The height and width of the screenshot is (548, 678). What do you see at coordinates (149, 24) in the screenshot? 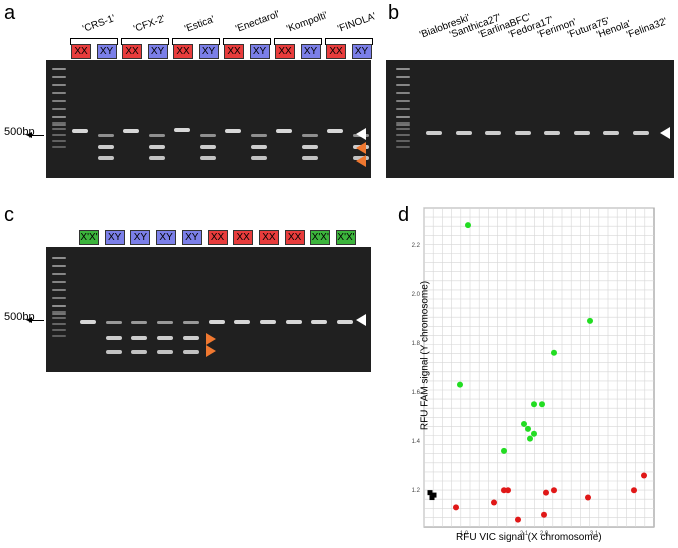
I see `panel-a-variety-name: 'CFX-2'` at bounding box center [149, 24].